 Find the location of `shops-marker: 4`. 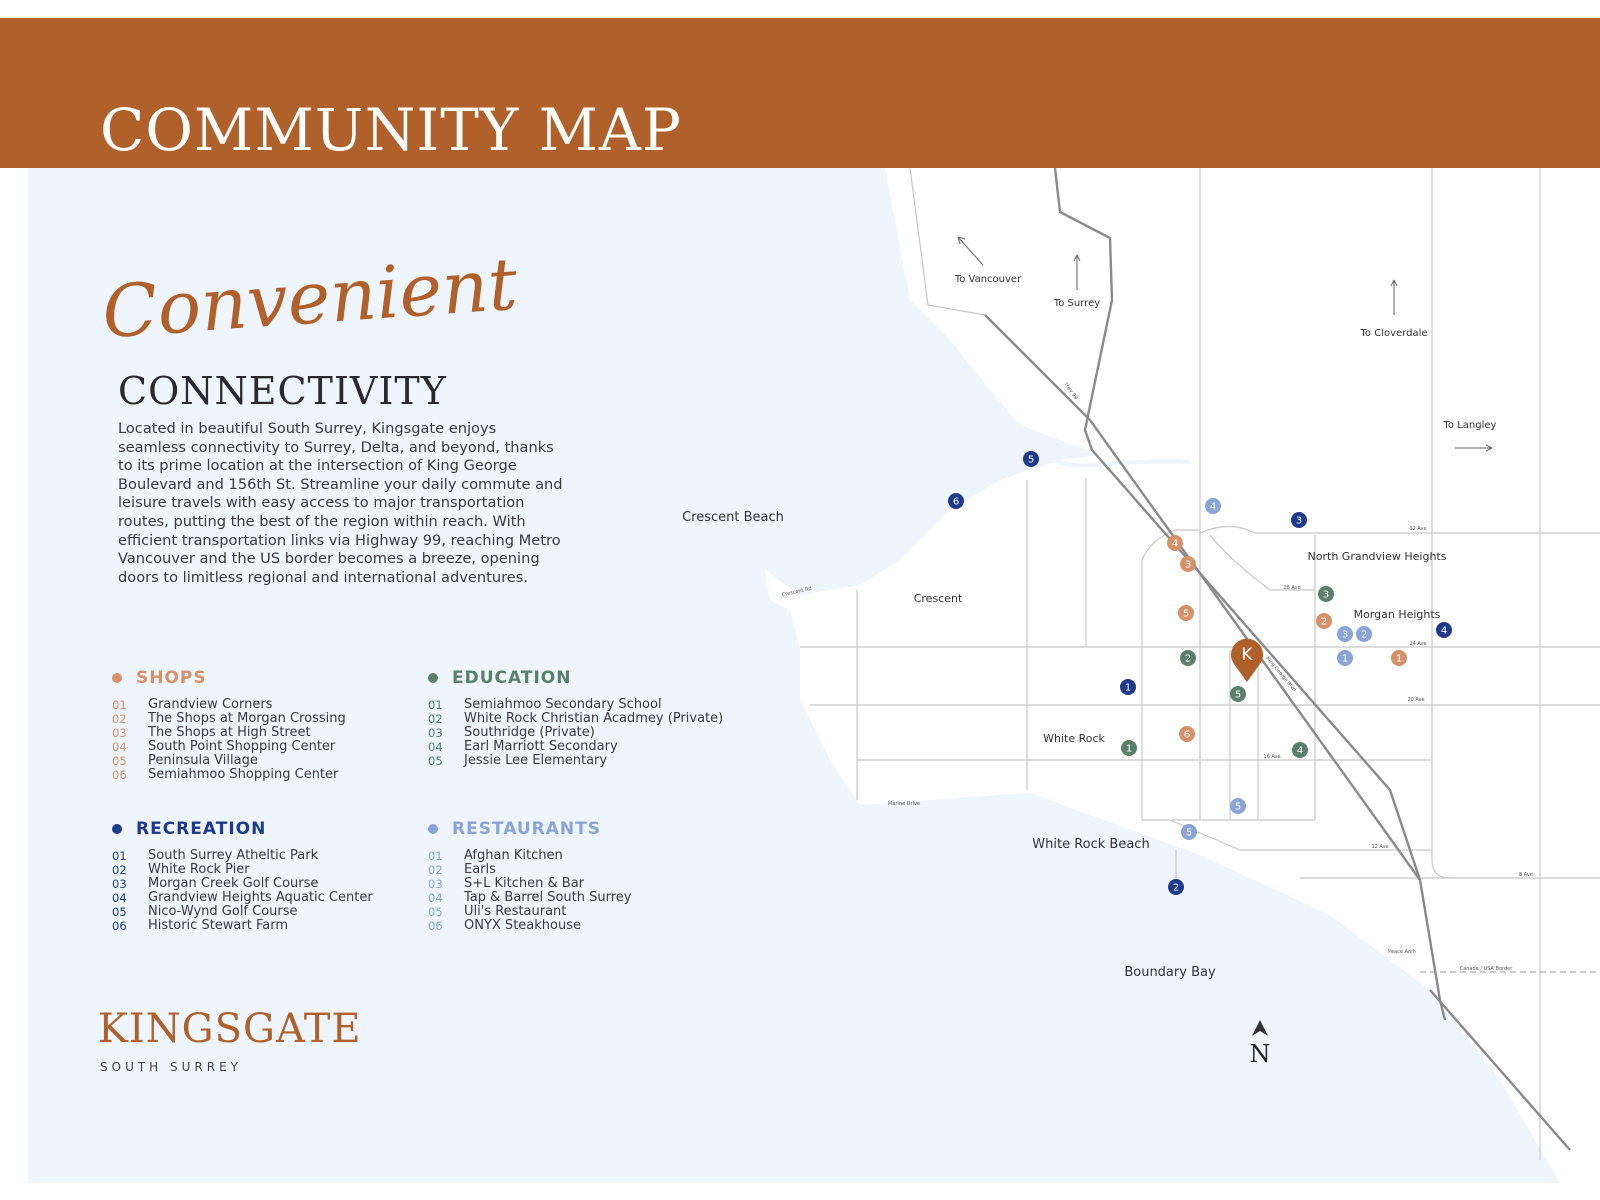

shops-marker: 4 is located at coordinates (1175, 543).